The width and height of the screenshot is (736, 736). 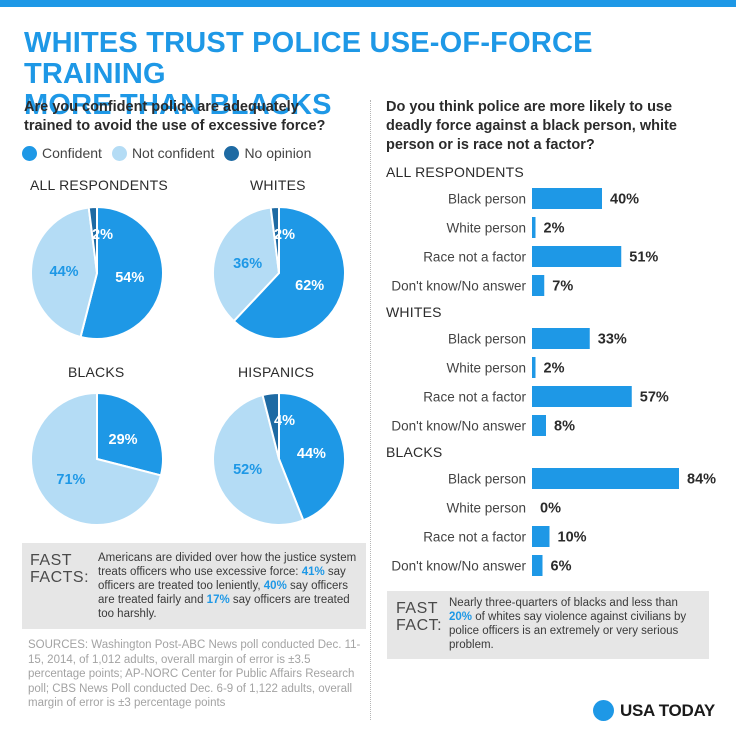 I want to click on pie-title-all-respondents: ALL RESPONDENTS, so click(x=99, y=185).